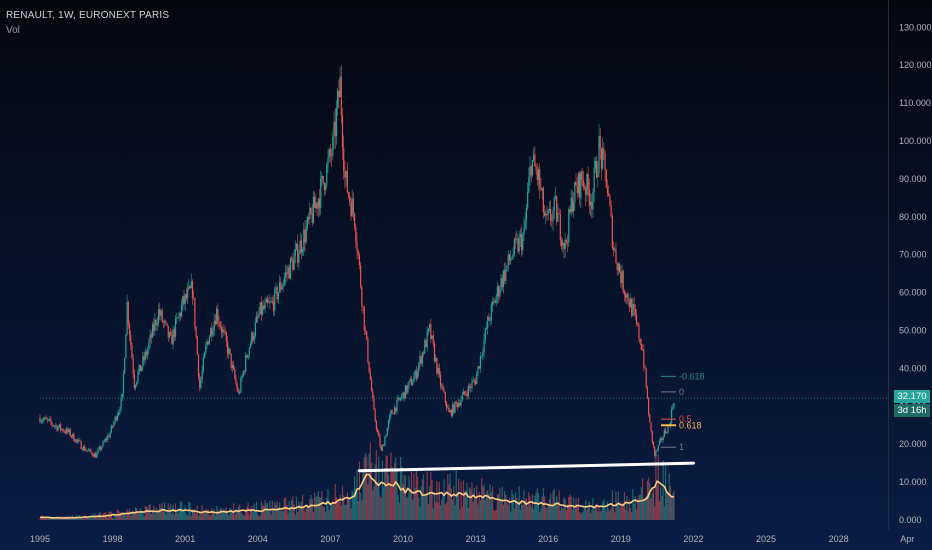 The image size is (932, 550). Describe the element at coordinates (40, 539) in the screenshot. I see `x-tick-label: 1995` at that location.